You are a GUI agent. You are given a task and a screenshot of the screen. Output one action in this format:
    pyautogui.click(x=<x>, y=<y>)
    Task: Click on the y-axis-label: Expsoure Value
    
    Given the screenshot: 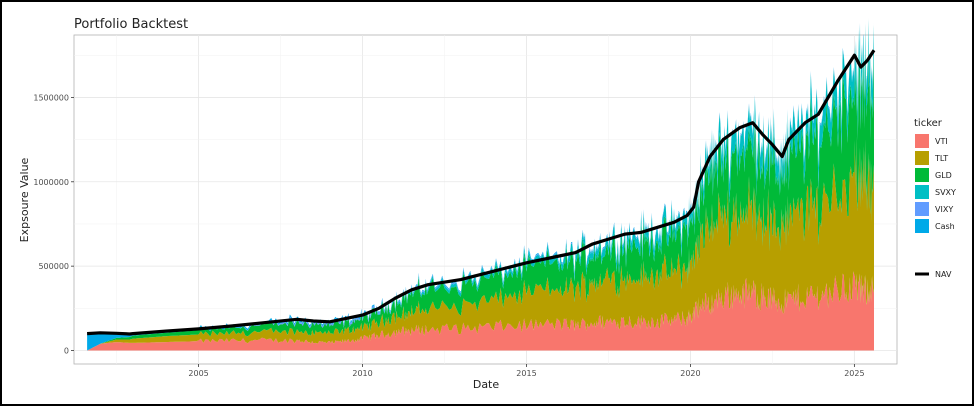 What is the action you would take?
    pyautogui.click(x=24, y=199)
    